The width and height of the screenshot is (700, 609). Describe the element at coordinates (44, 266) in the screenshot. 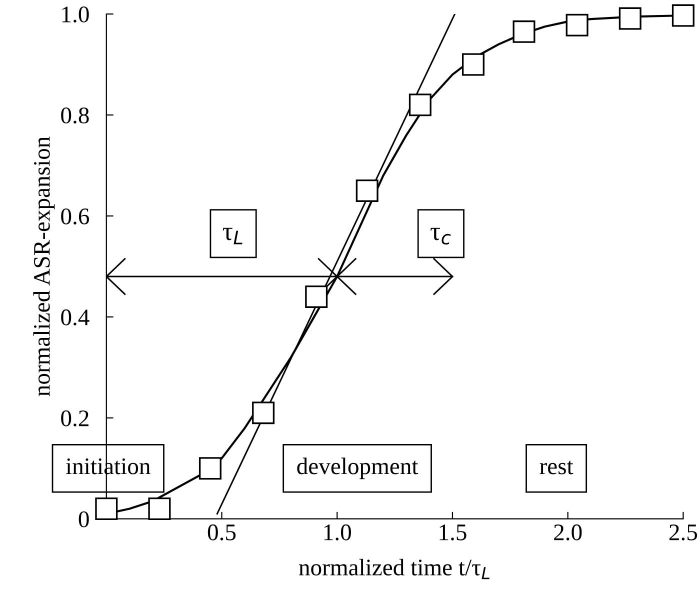

I see `y-axis-title: normalized ASR-expansion` at that location.